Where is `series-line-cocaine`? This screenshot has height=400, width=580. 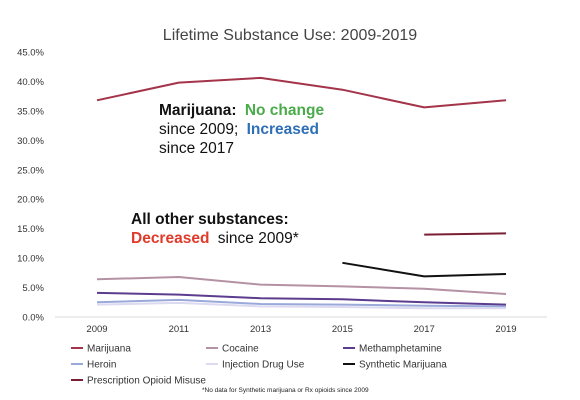 series-line-cocaine is located at coordinates (301, 285).